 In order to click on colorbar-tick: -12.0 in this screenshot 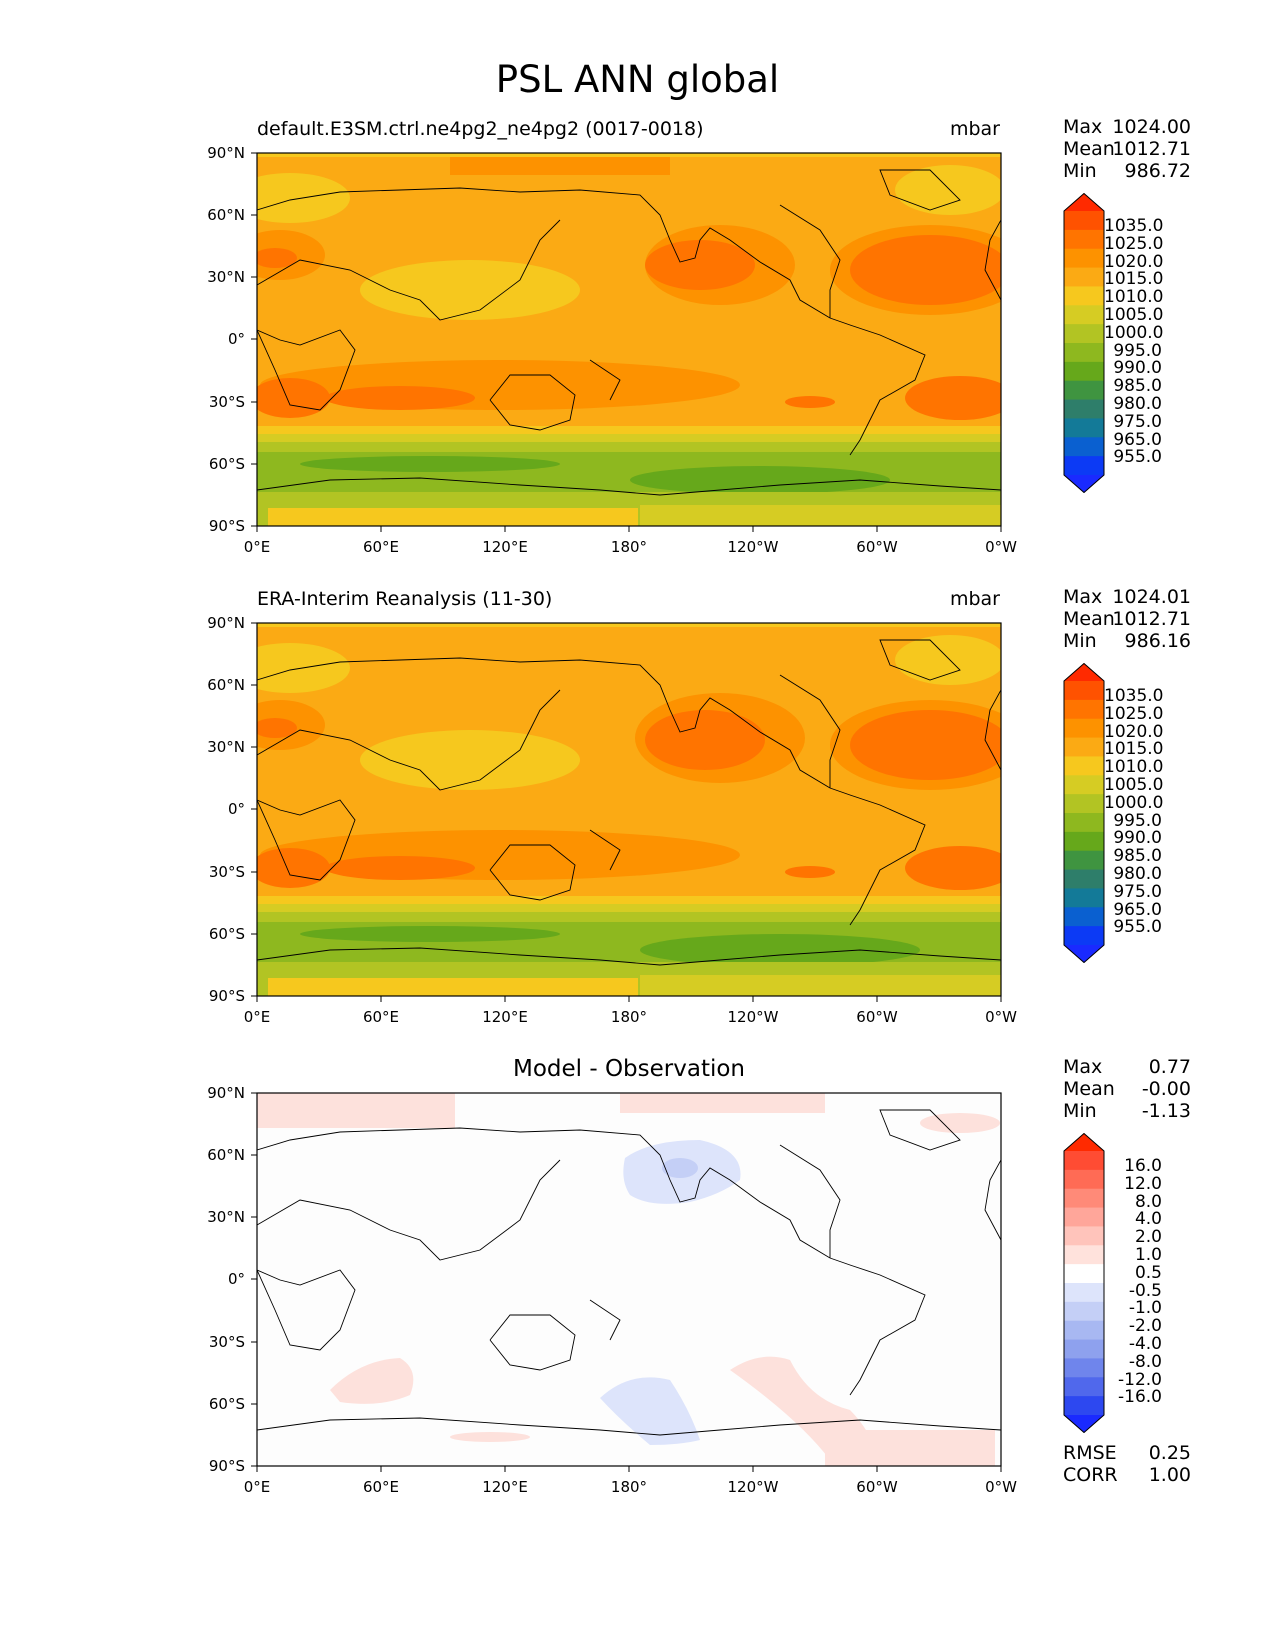, I will do `click(1140, 1379)`.